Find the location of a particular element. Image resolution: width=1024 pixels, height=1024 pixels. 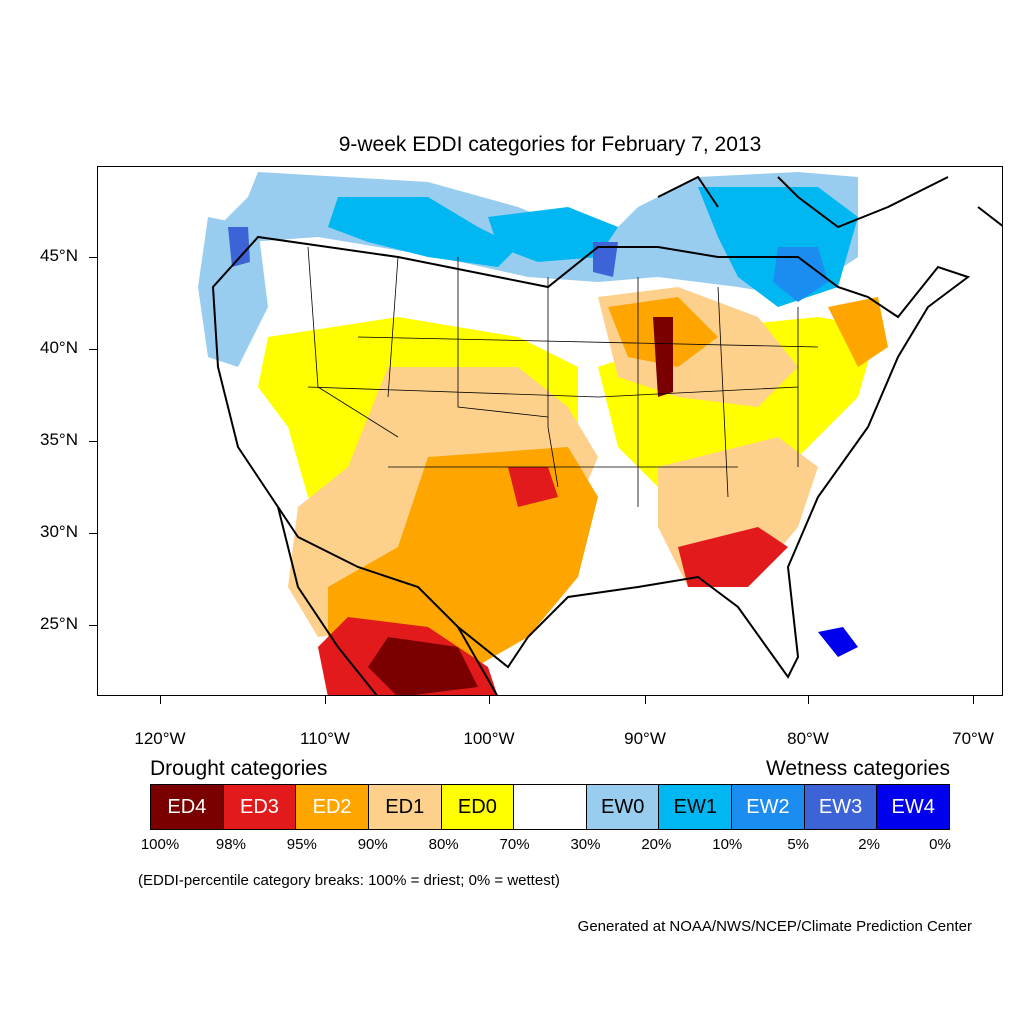

legend-box-ew3: EW3 is located at coordinates (841, 807).